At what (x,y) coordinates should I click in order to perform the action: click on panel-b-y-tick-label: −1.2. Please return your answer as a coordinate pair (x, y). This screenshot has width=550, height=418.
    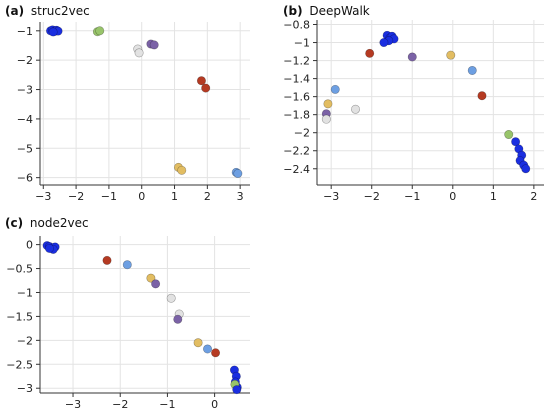
    Looking at the image, I should click on (296, 61).